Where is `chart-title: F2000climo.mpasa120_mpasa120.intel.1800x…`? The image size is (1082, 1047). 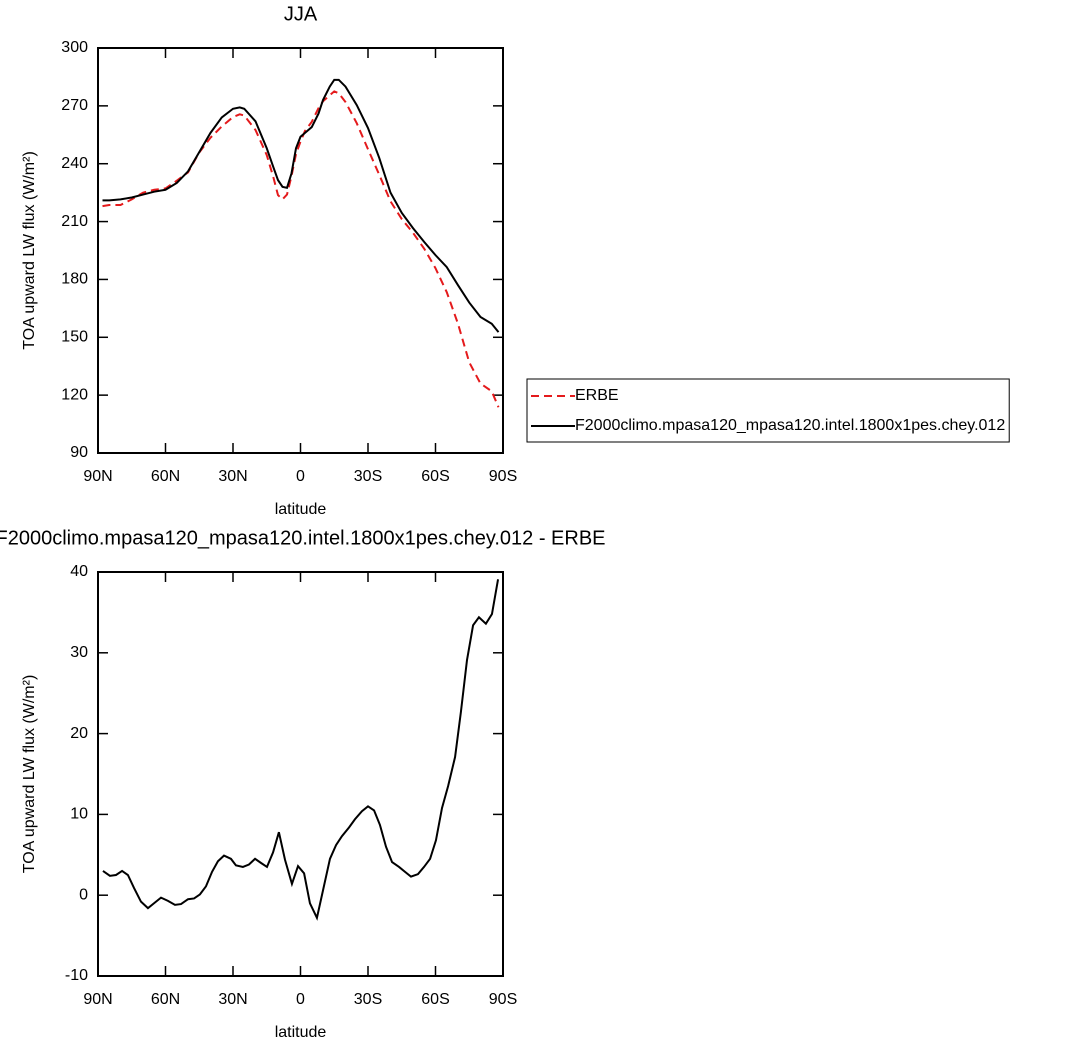
chart-title: F2000climo.mpasa120_mpasa120.intel.1800x… is located at coordinates (303, 538).